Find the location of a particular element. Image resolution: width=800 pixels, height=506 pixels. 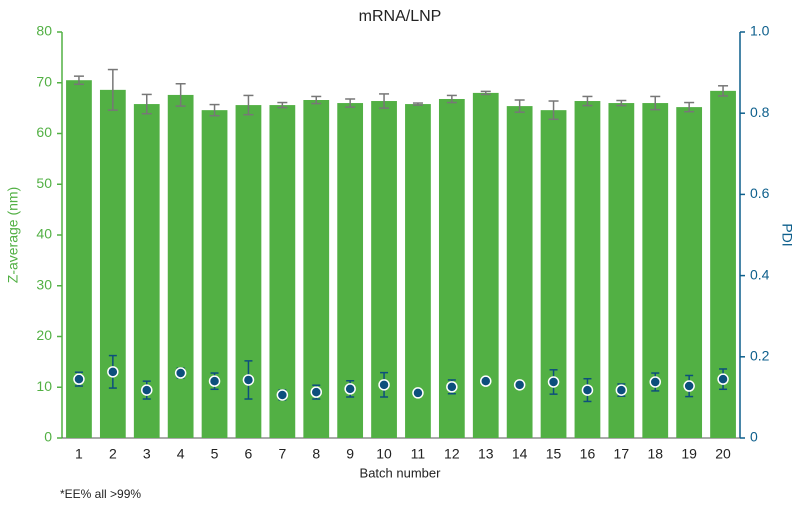

y-tick-label: 0 is located at coordinates (48, 437).